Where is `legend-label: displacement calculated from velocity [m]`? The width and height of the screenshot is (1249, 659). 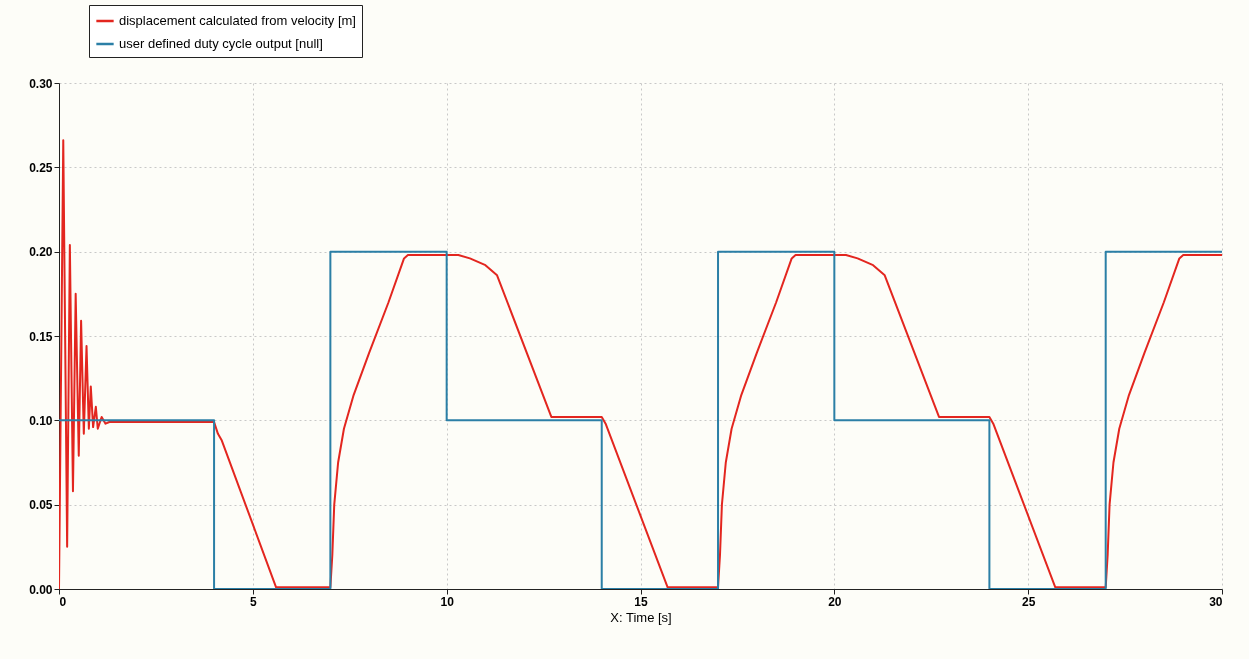
legend-label: displacement calculated from velocity [m] is located at coordinates (237, 20).